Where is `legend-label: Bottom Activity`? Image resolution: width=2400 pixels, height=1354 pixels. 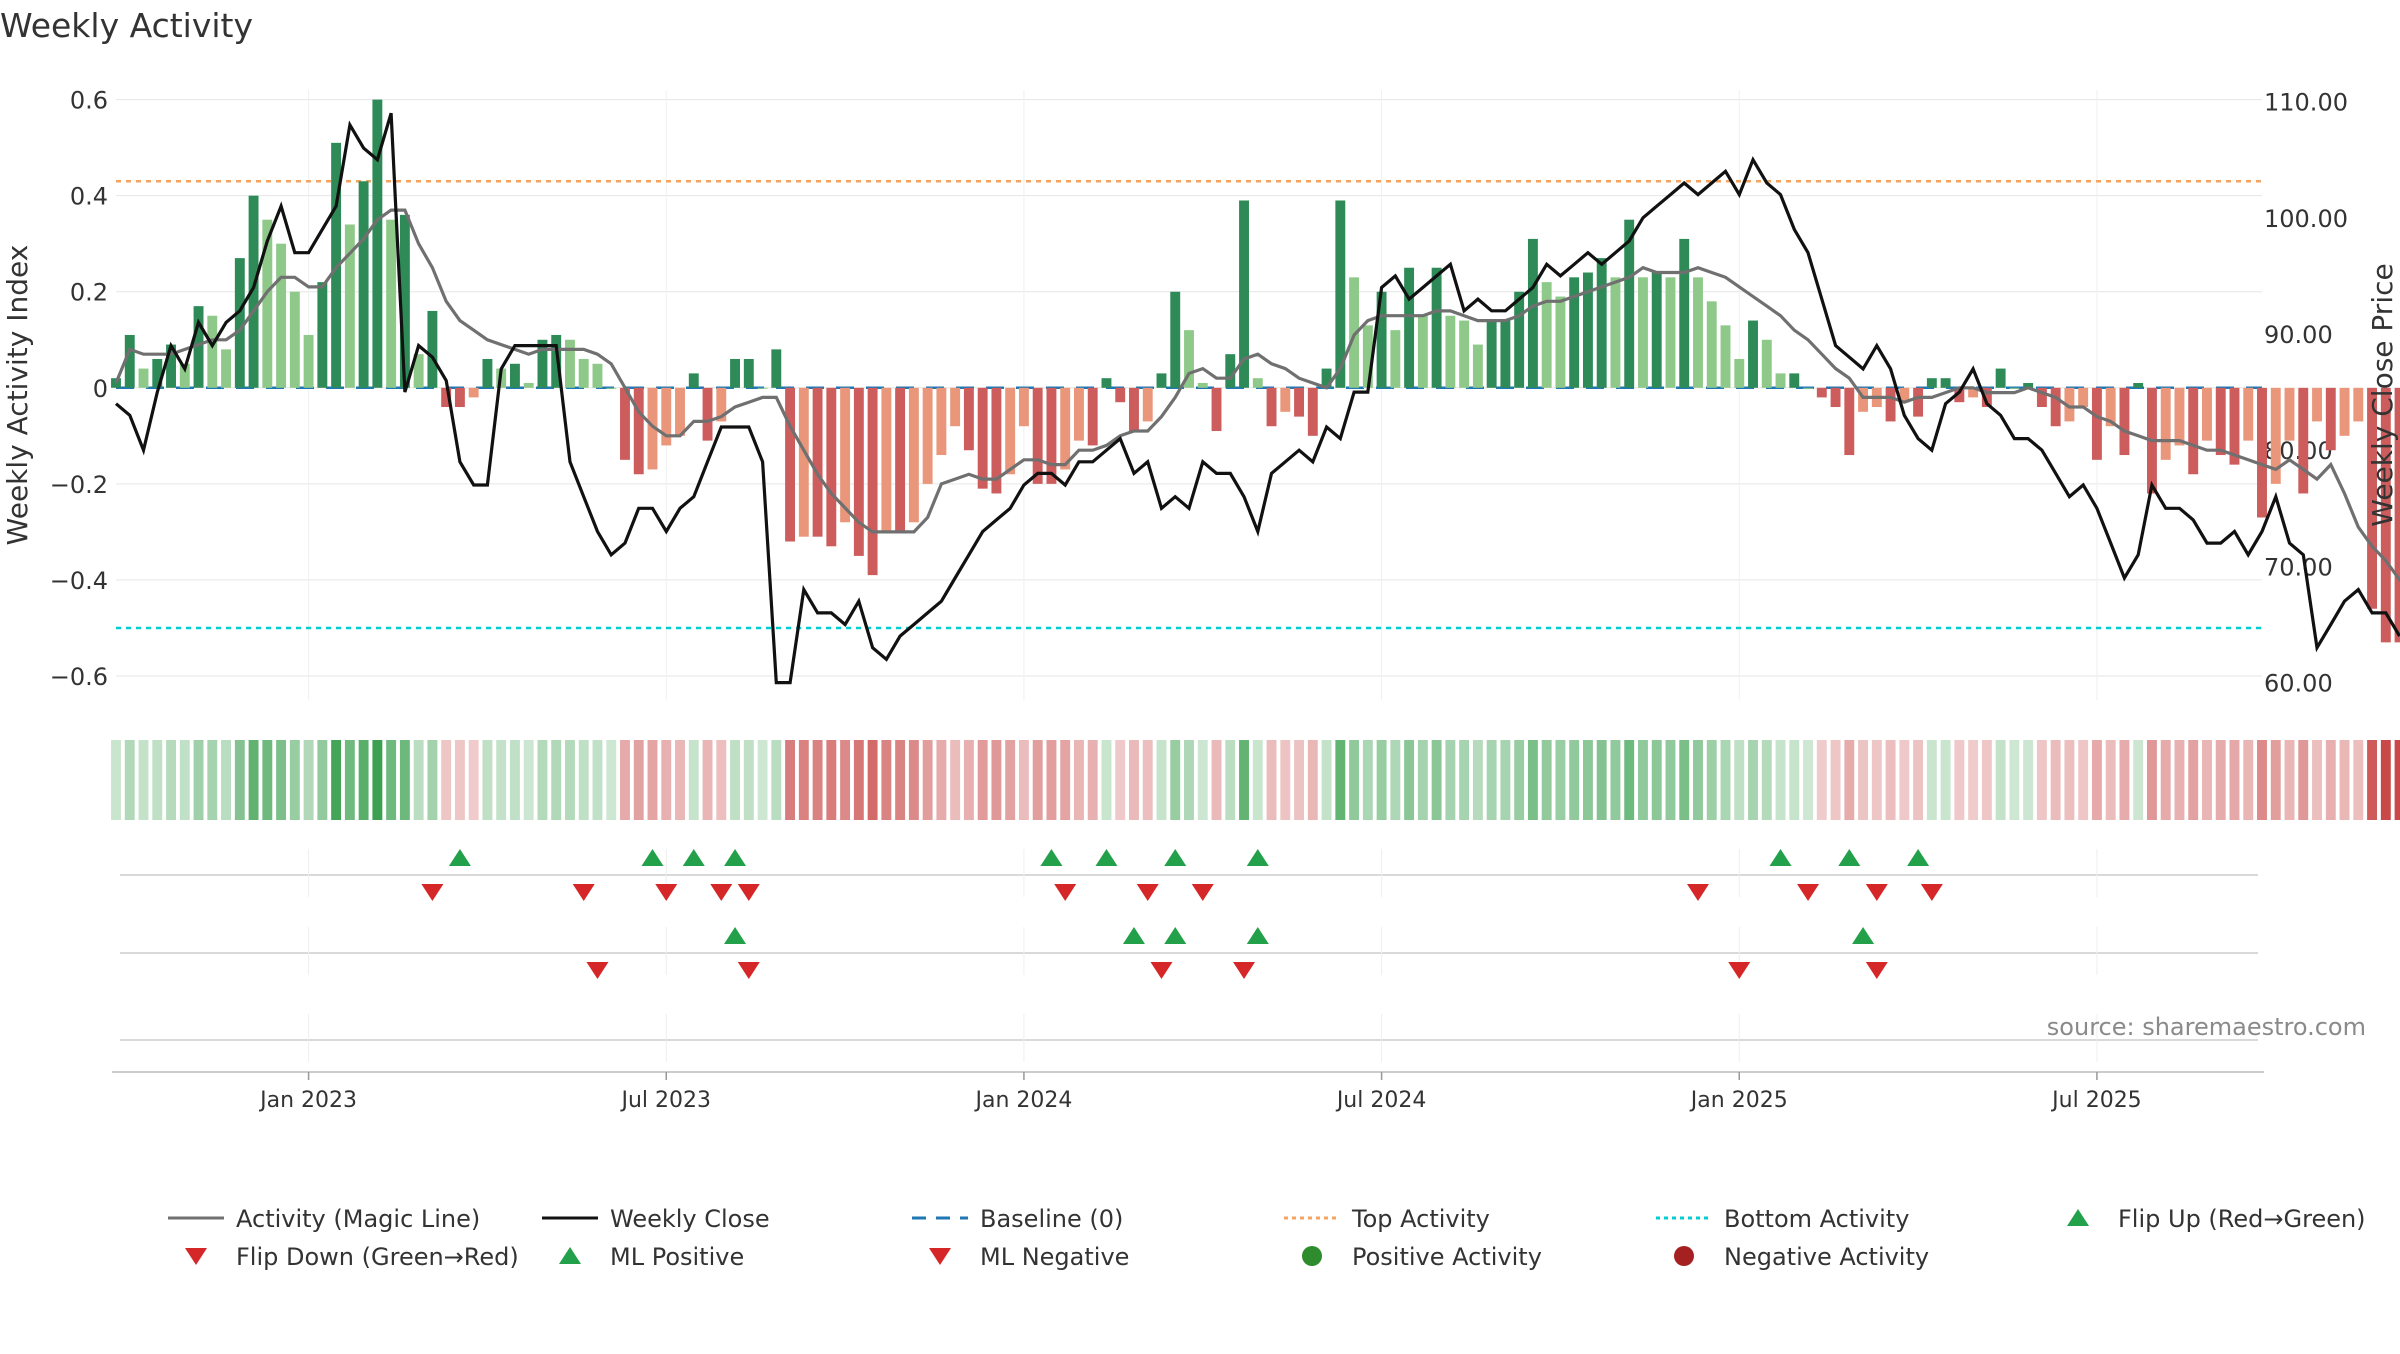
legend-label: Bottom Activity is located at coordinates (1816, 1219).